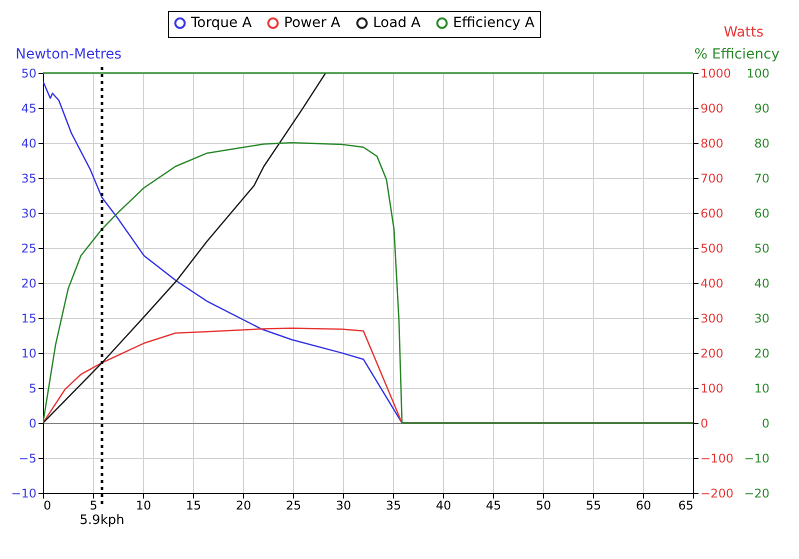 The height and width of the screenshot is (559, 799). What do you see at coordinates (312, 23) in the screenshot?
I see `legend-label: Power A` at bounding box center [312, 23].